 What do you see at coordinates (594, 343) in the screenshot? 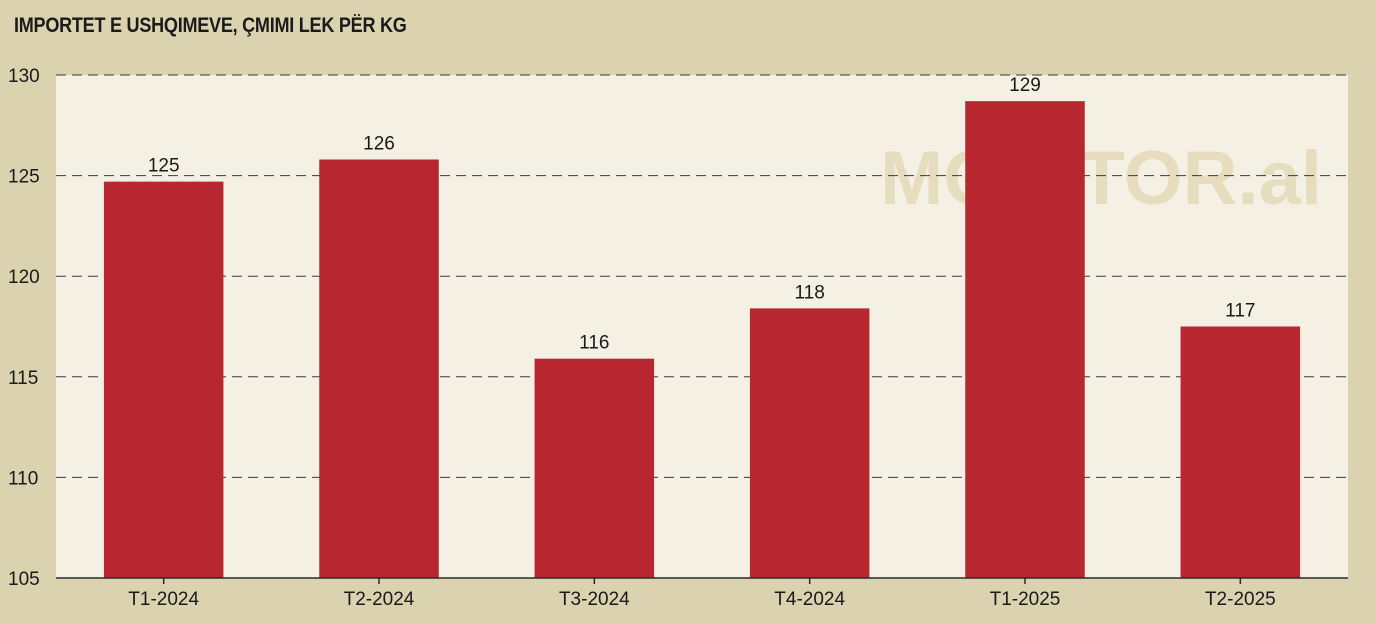
I see `bar-value-label: 116` at bounding box center [594, 343].